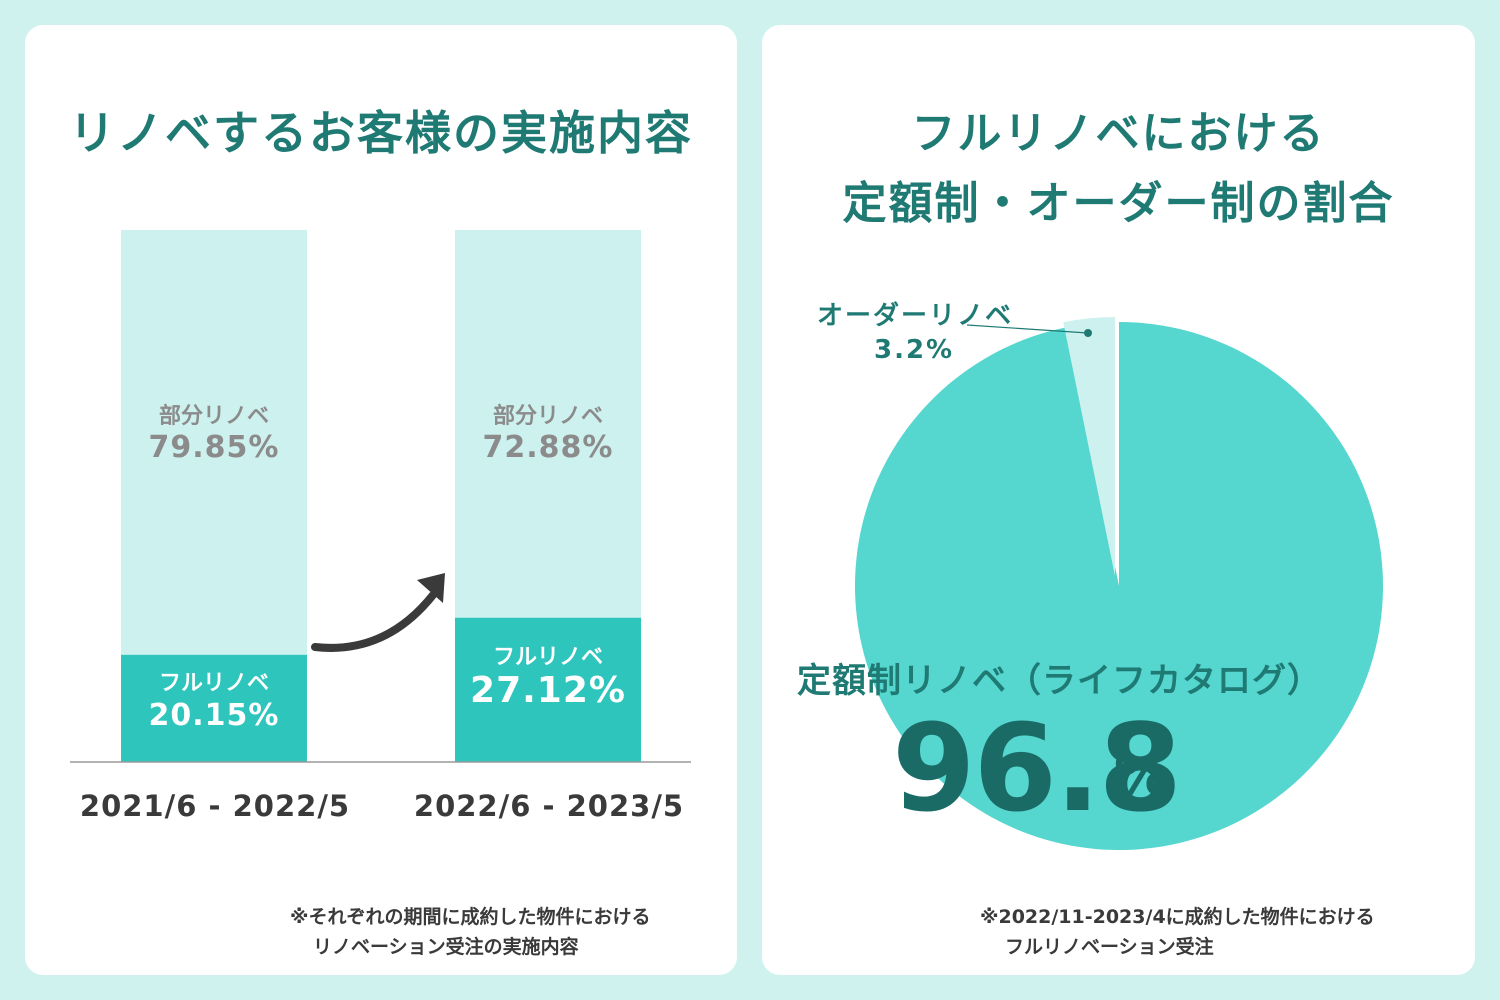  Describe the element at coordinates (215, 806) in the screenshot. I see `category-label-2021: 2021/6 - 2022/5` at that location.